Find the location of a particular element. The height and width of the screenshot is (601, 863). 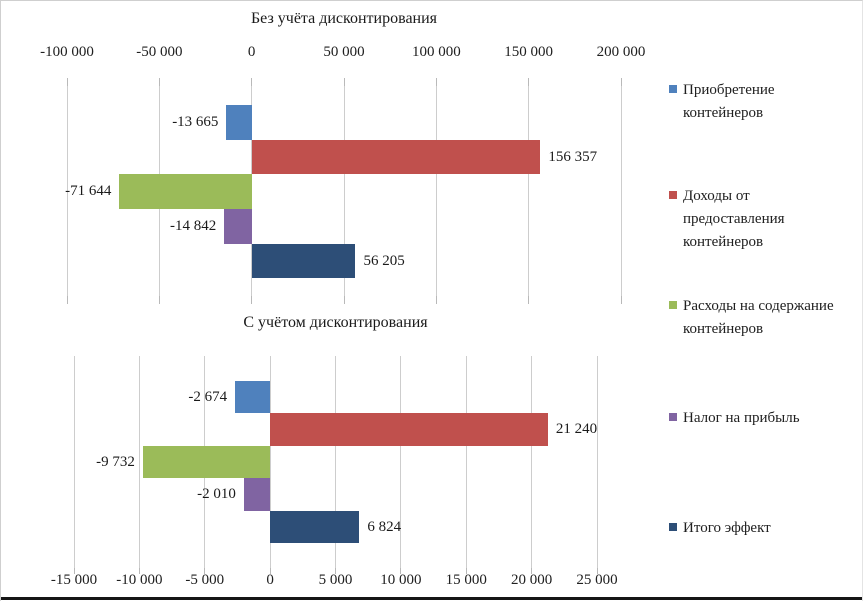

bar-total is located at coordinates (303, 261).